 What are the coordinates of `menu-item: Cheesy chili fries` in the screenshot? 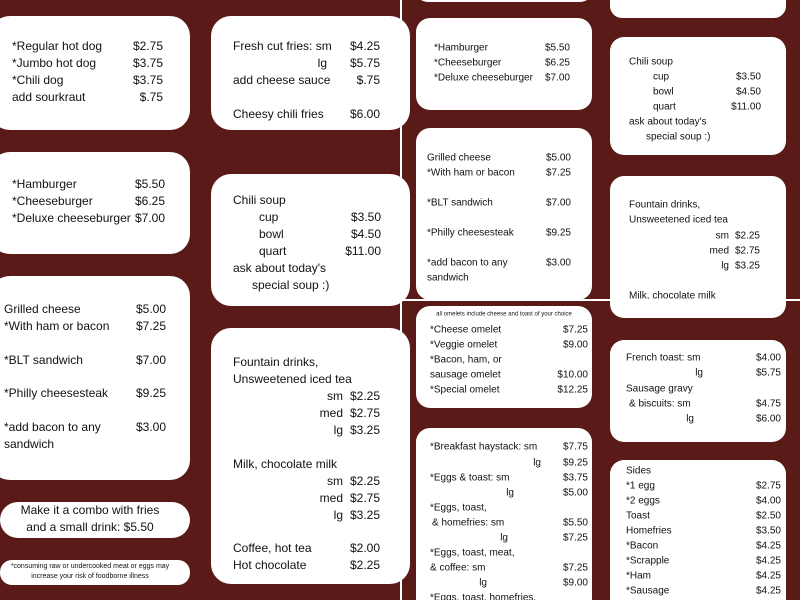 It's located at (278, 114).